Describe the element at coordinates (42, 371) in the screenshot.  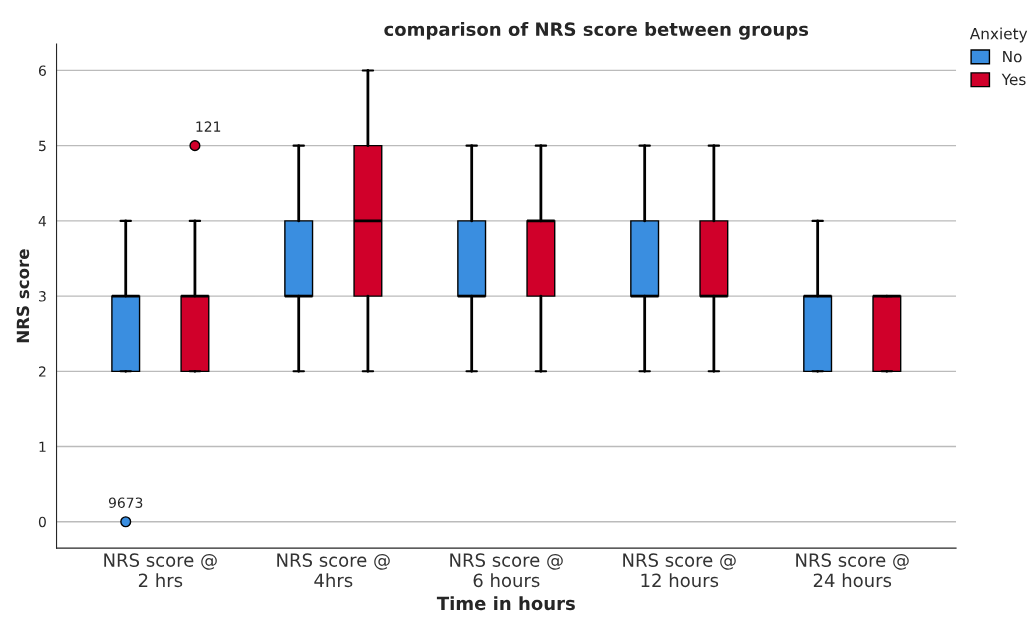
I see `y-tick-label: 2` at that location.